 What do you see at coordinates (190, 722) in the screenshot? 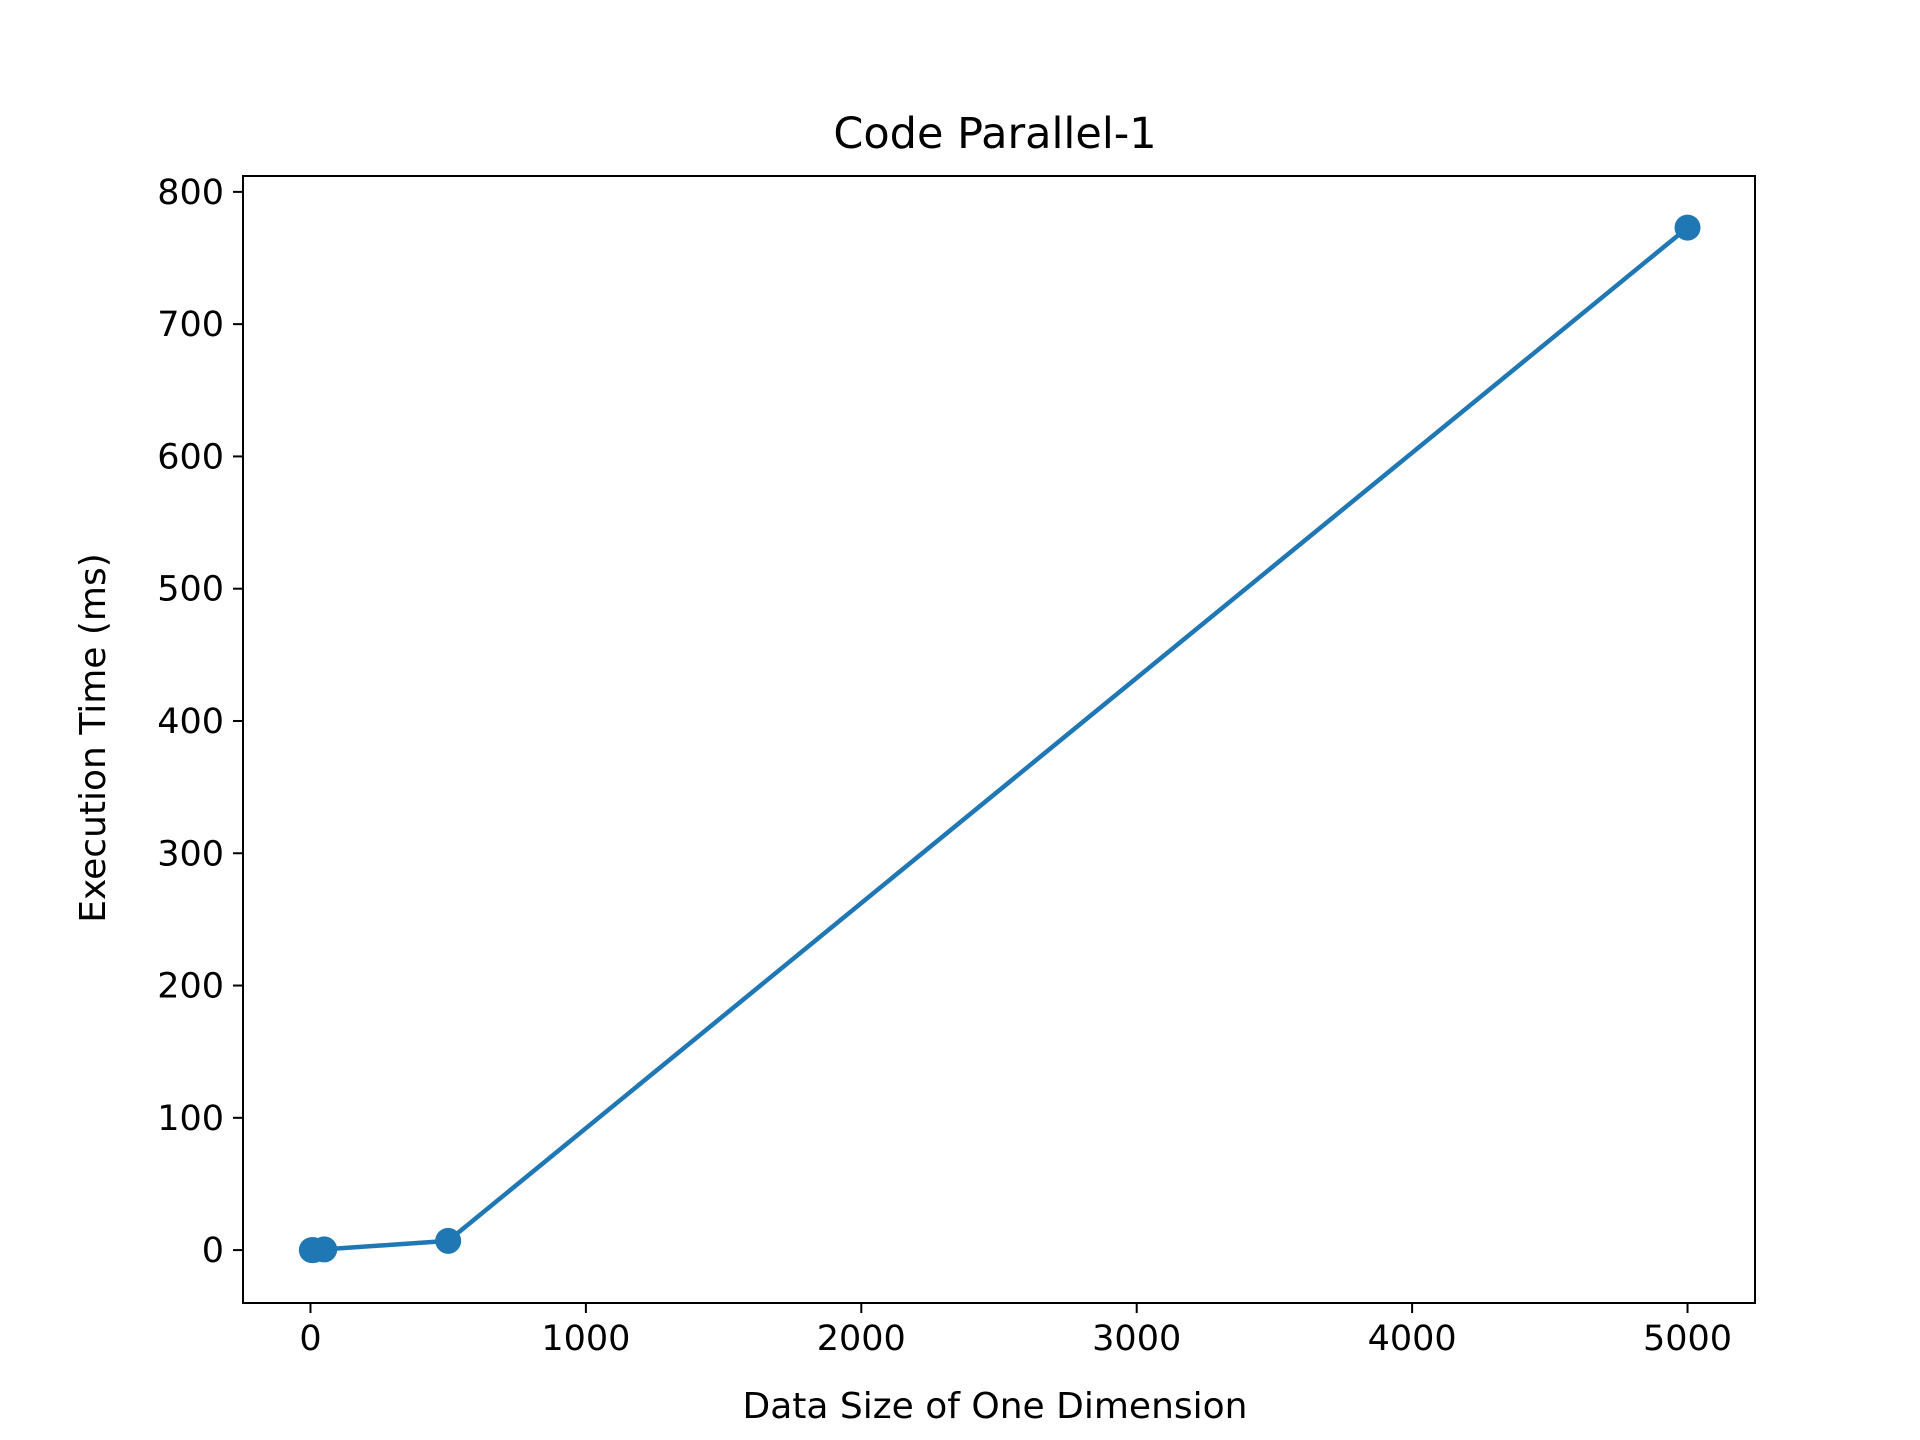
I see `y-tick-label: 400` at bounding box center [190, 722].